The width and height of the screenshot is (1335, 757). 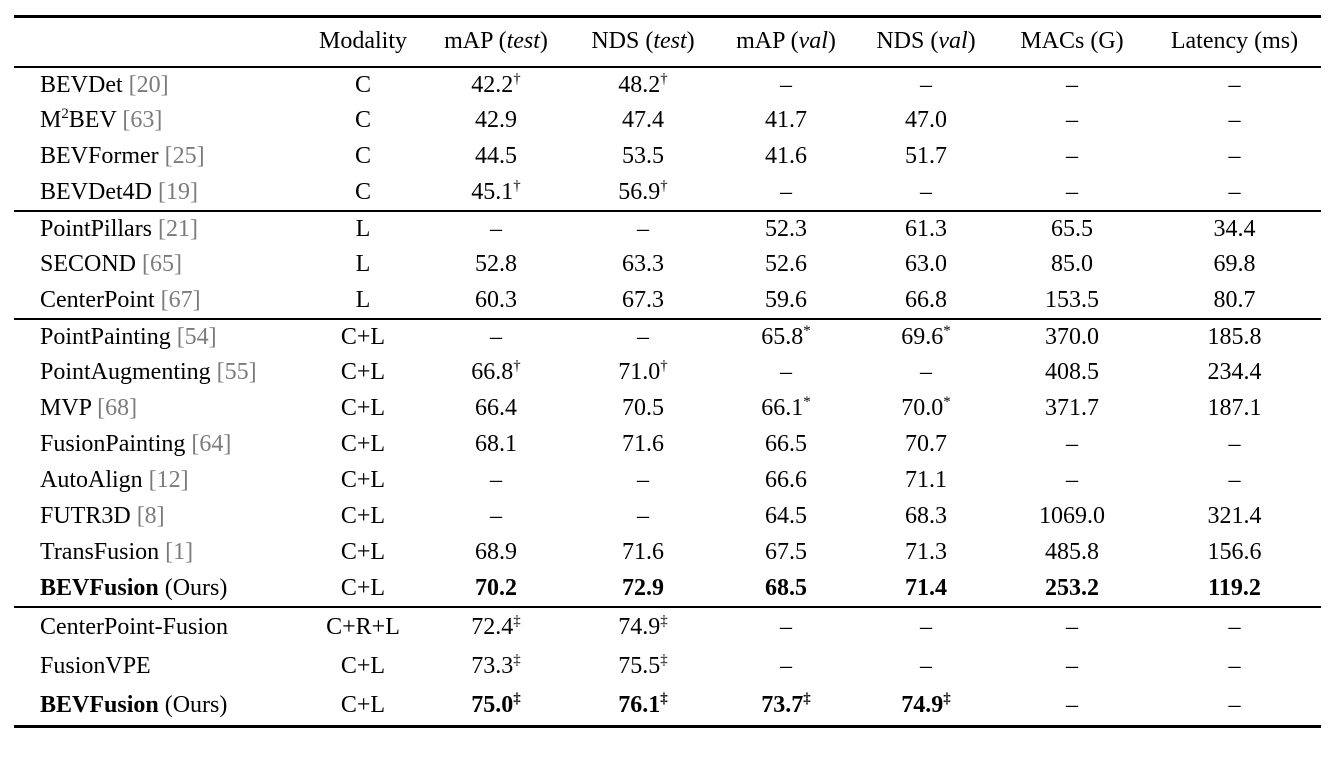 I want to click on metric-value: 65.8, so click(x=782, y=336).